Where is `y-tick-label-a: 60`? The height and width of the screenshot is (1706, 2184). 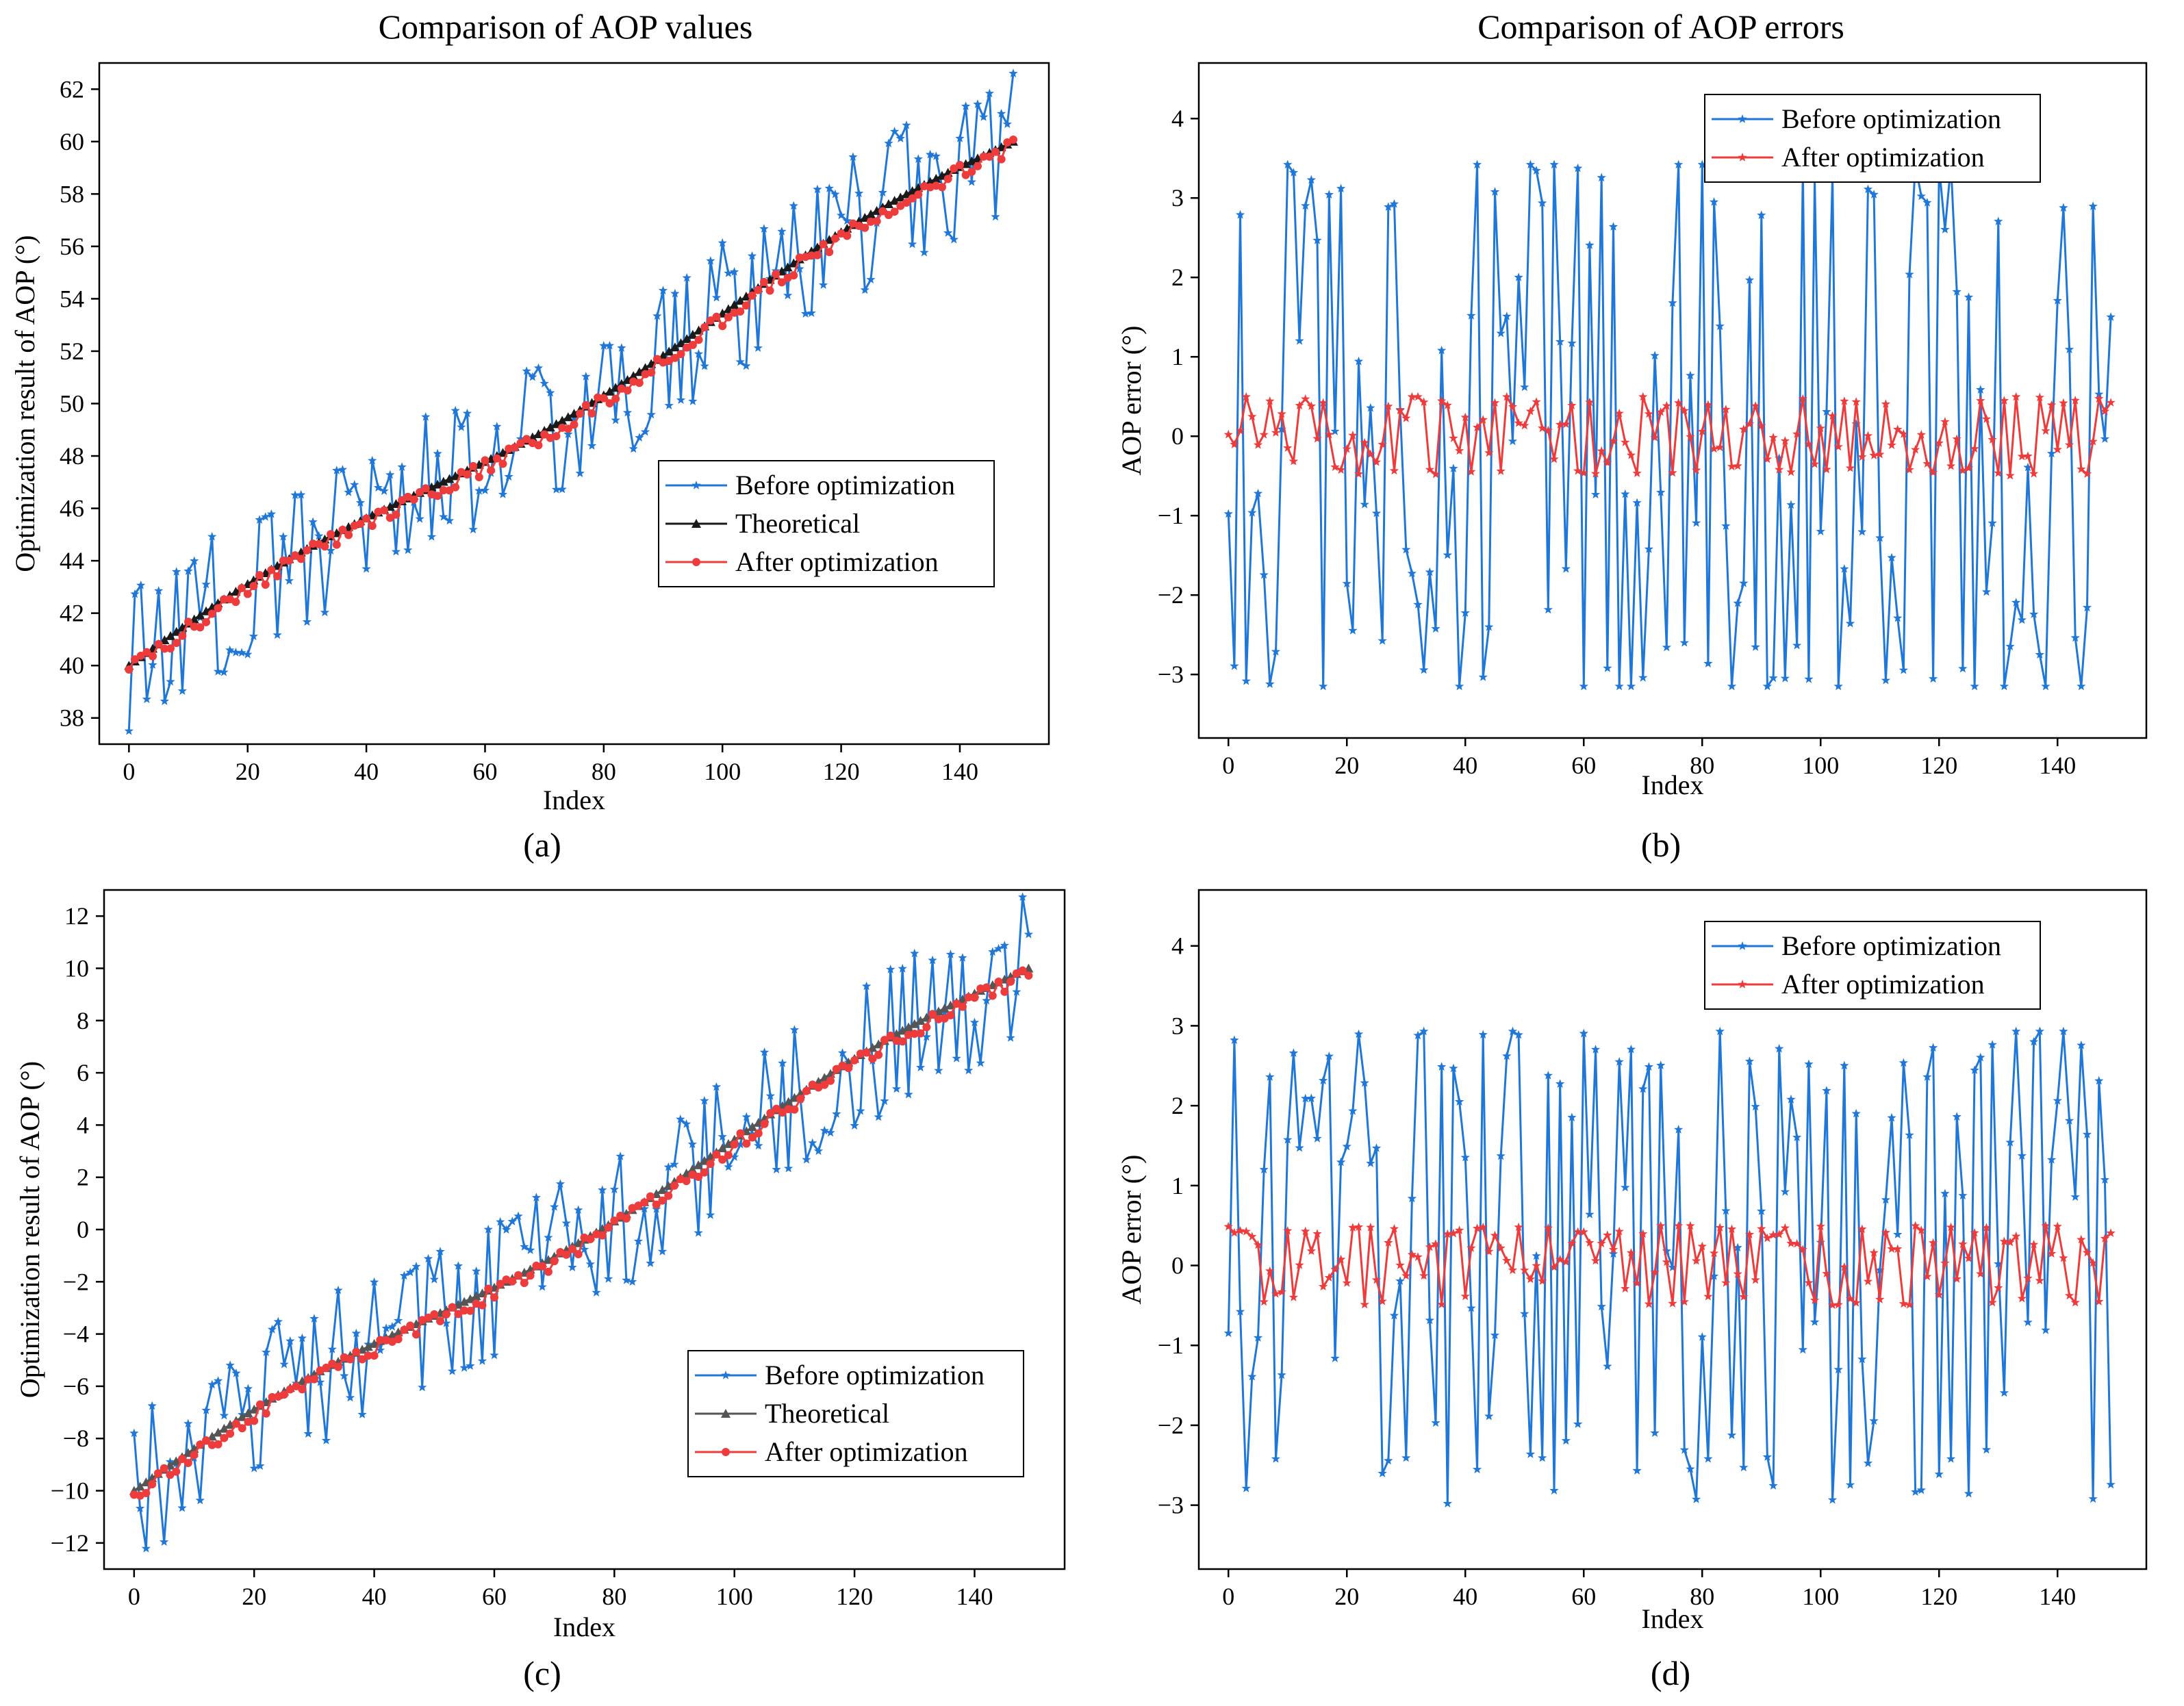
y-tick-label-a: 60 is located at coordinates (72, 141).